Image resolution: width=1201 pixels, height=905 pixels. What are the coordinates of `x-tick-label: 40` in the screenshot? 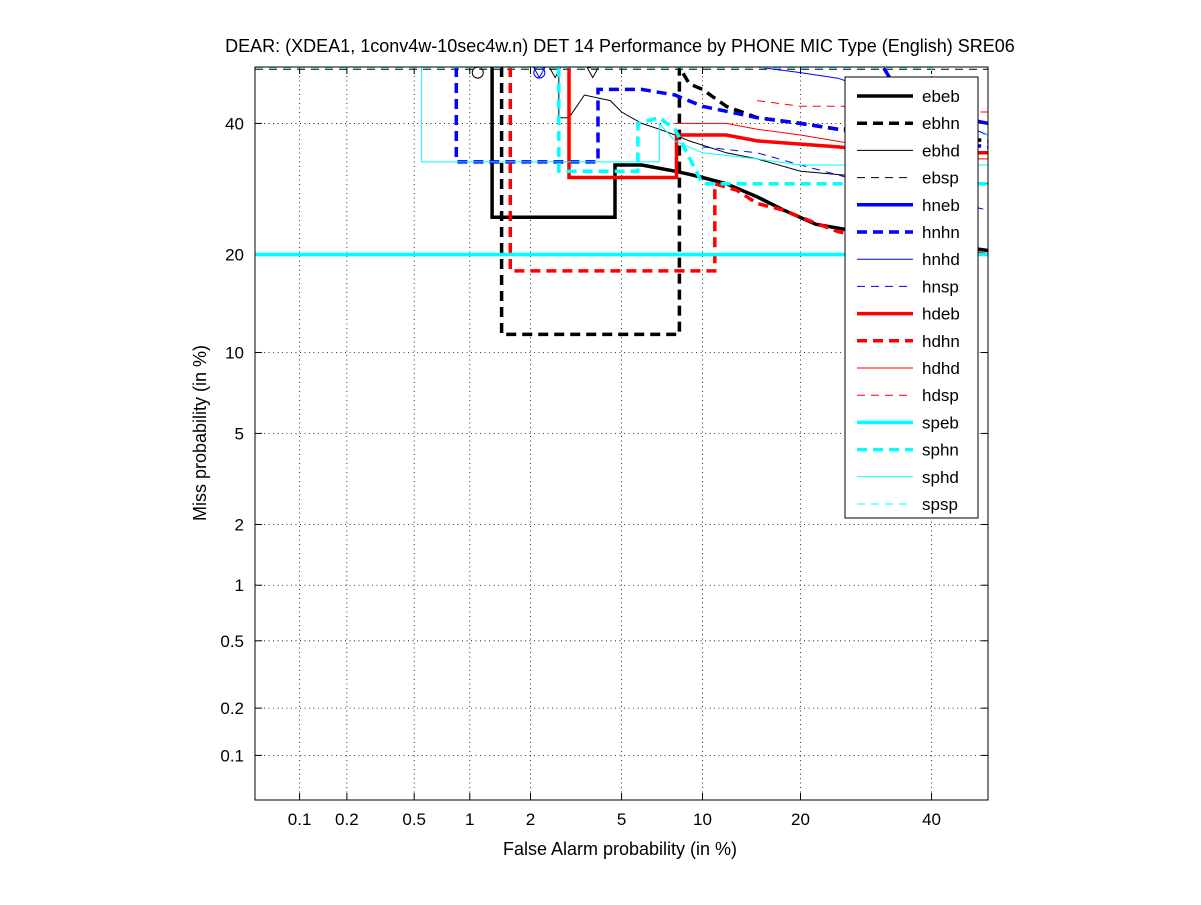 It's located at (931, 819).